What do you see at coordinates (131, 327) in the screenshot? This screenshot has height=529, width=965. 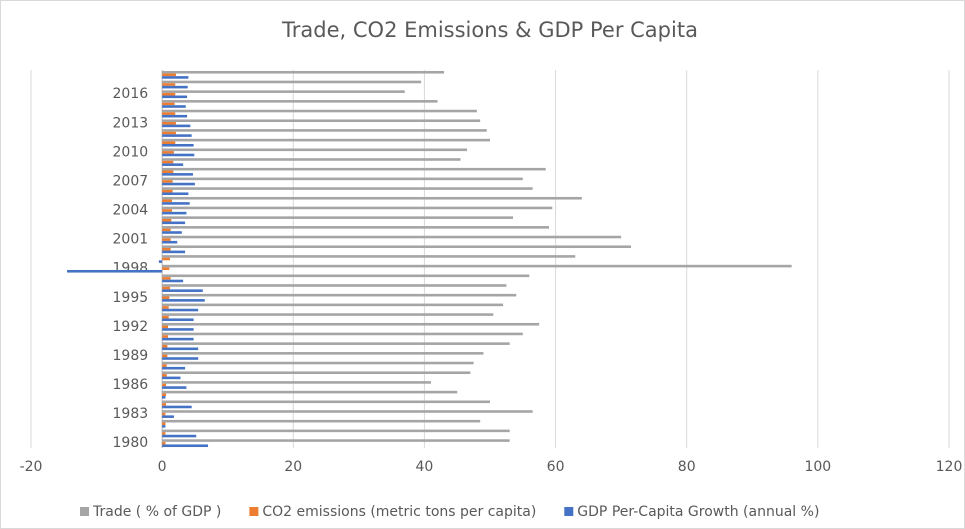 I see `y-tick-label: 1992` at bounding box center [131, 327].